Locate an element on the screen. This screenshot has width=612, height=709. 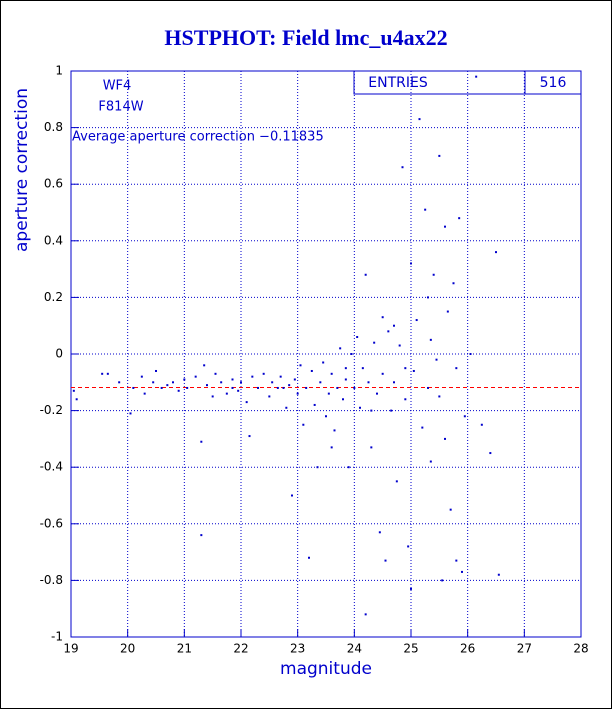
chart-title: HSTPHOT: Field lmc_u4ax22 is located at coordinates (305, 37).